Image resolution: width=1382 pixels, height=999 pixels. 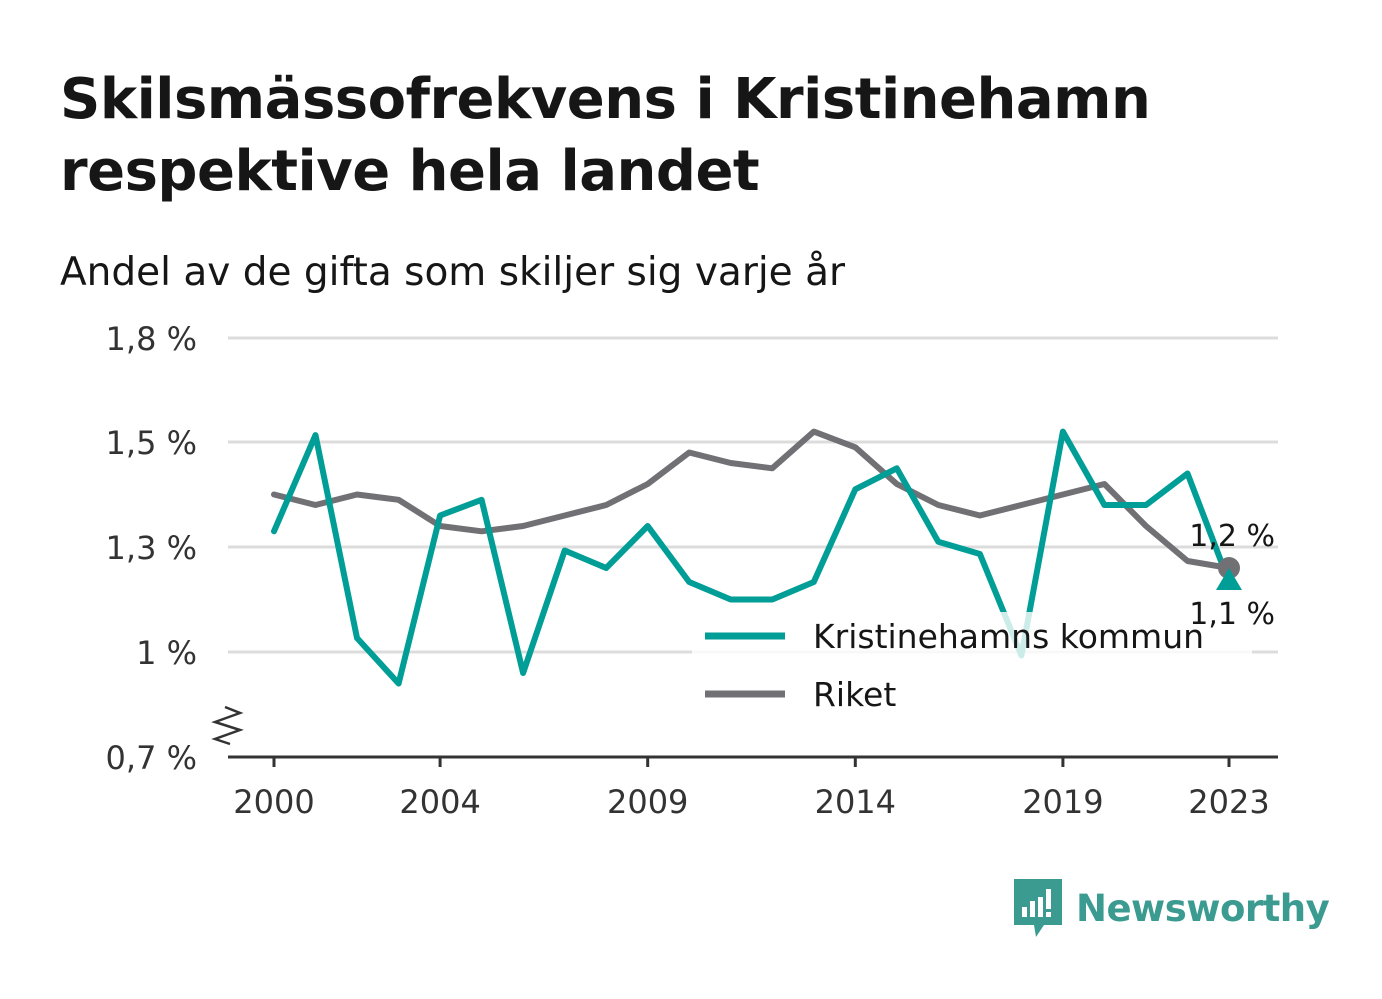 I want to click on y-tick-label: 1,3 %, so click(x=151, y=548).